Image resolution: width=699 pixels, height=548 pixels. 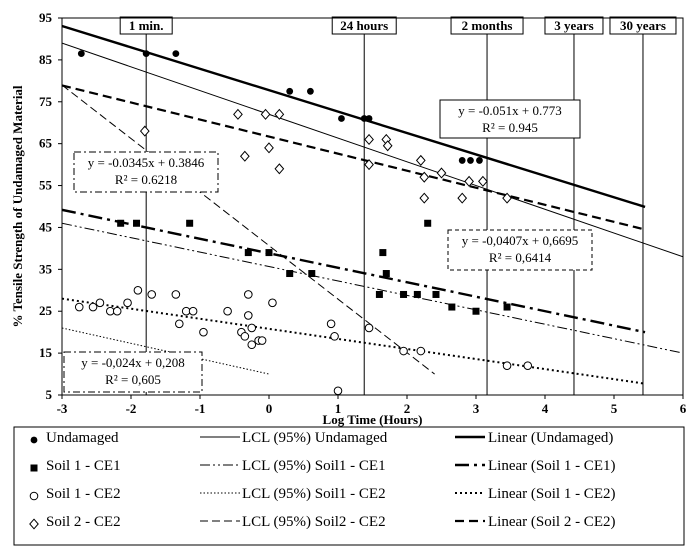 What do you see at coordinates (551, 522) in the screenshot?
I see `legend-label: Linear (Soil 2 - CE2)` at bounding box center [551, 522].